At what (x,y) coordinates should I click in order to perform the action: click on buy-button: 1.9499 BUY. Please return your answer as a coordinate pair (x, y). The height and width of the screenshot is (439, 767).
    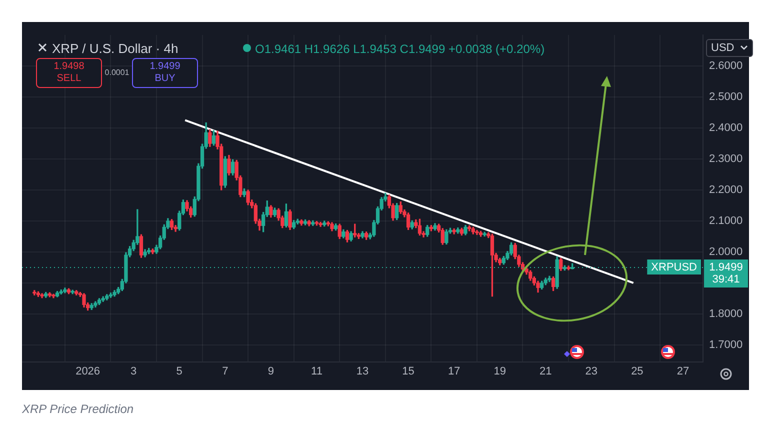
    Looking at the image, I should click on (165, 73).